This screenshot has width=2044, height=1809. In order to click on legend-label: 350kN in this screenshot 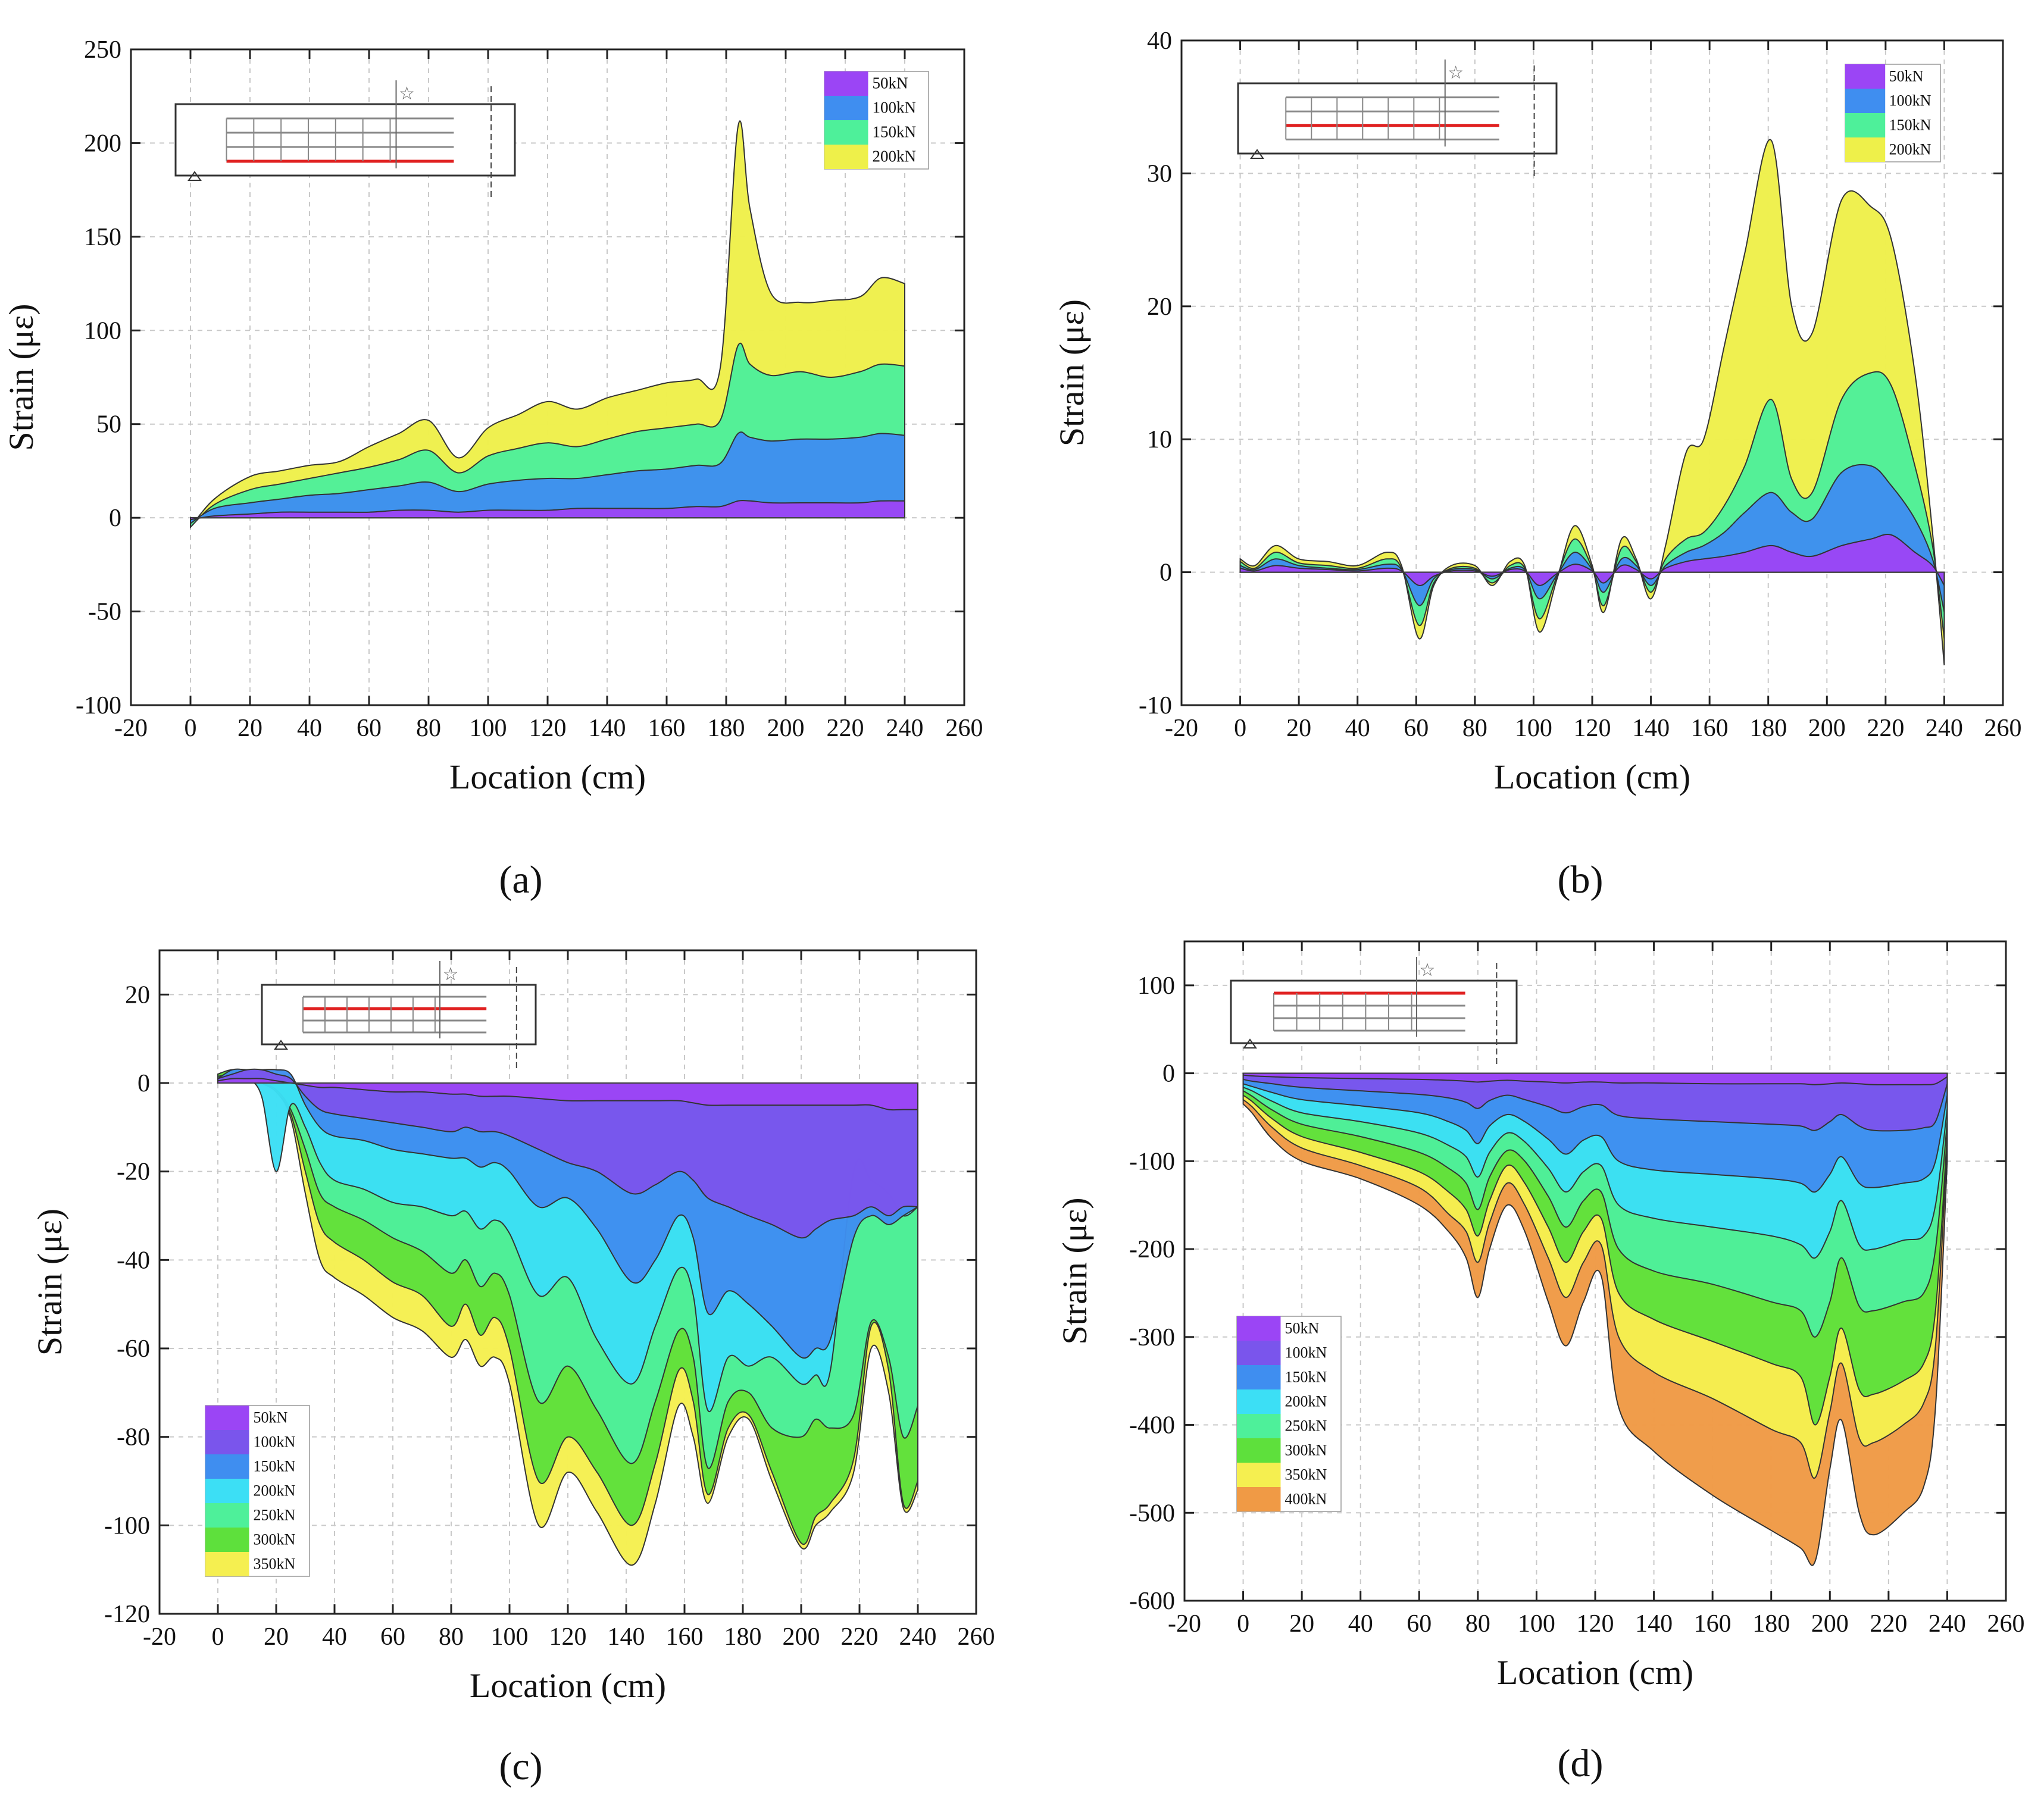, I will do `click(1306, 1474)`.